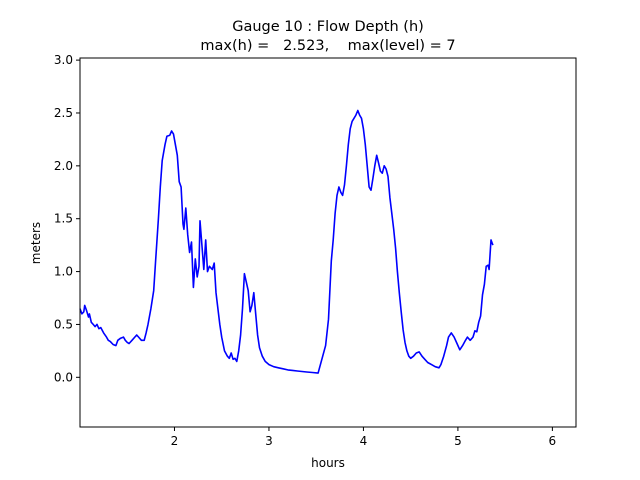 This screenshot has height=480, width=640. I want to click on y-tick-label: 1.0, so click(63, 272).